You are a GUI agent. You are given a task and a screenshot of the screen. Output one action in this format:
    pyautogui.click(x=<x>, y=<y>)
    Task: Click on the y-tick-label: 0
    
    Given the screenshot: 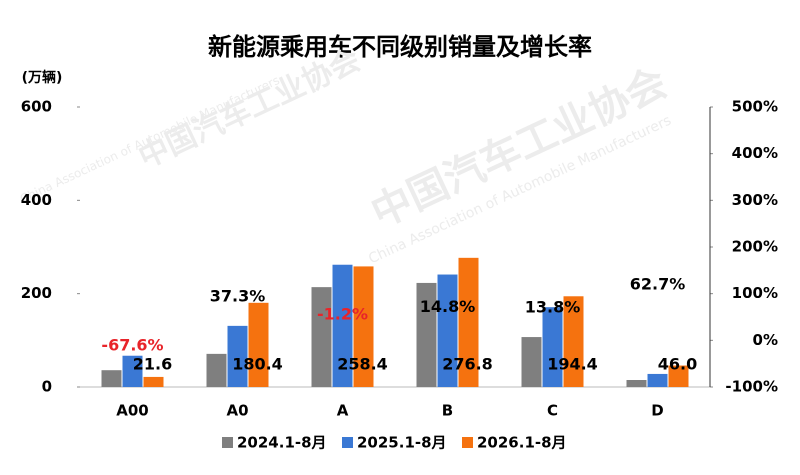 What is the action you would take?
    pyautogui.click(x=47, y=387)
    